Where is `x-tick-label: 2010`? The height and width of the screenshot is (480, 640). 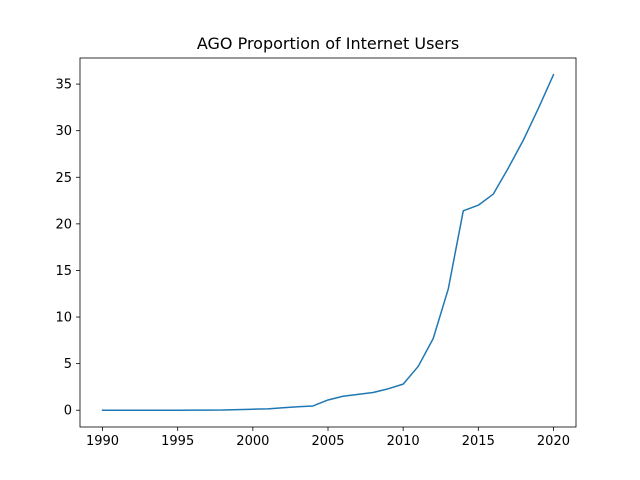
x-tick-label: 2010 is located at coordinates (403, 441).